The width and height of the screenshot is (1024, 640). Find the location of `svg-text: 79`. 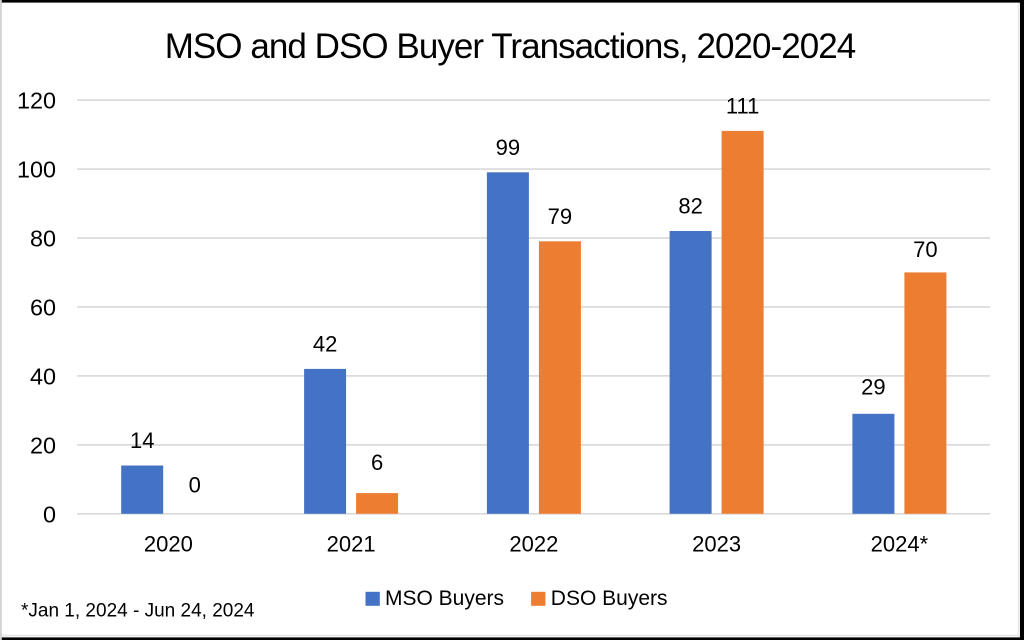

svg-text: 79 is located at coordinates (560, 216).